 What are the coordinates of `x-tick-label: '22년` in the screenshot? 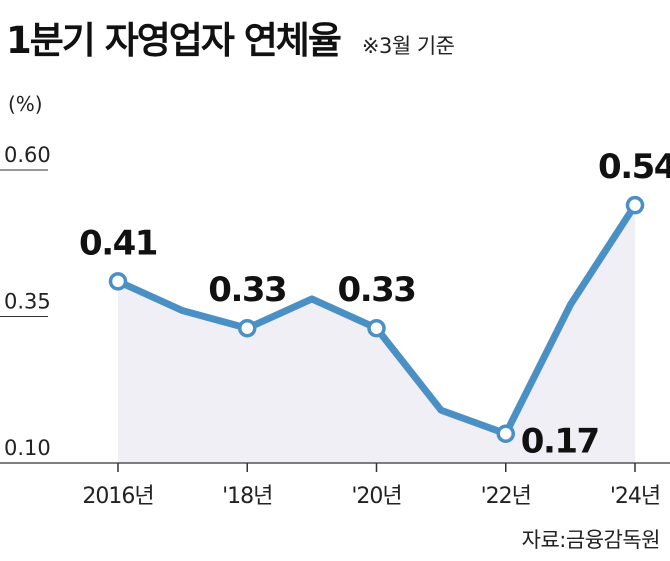 It's located at (506, 496).